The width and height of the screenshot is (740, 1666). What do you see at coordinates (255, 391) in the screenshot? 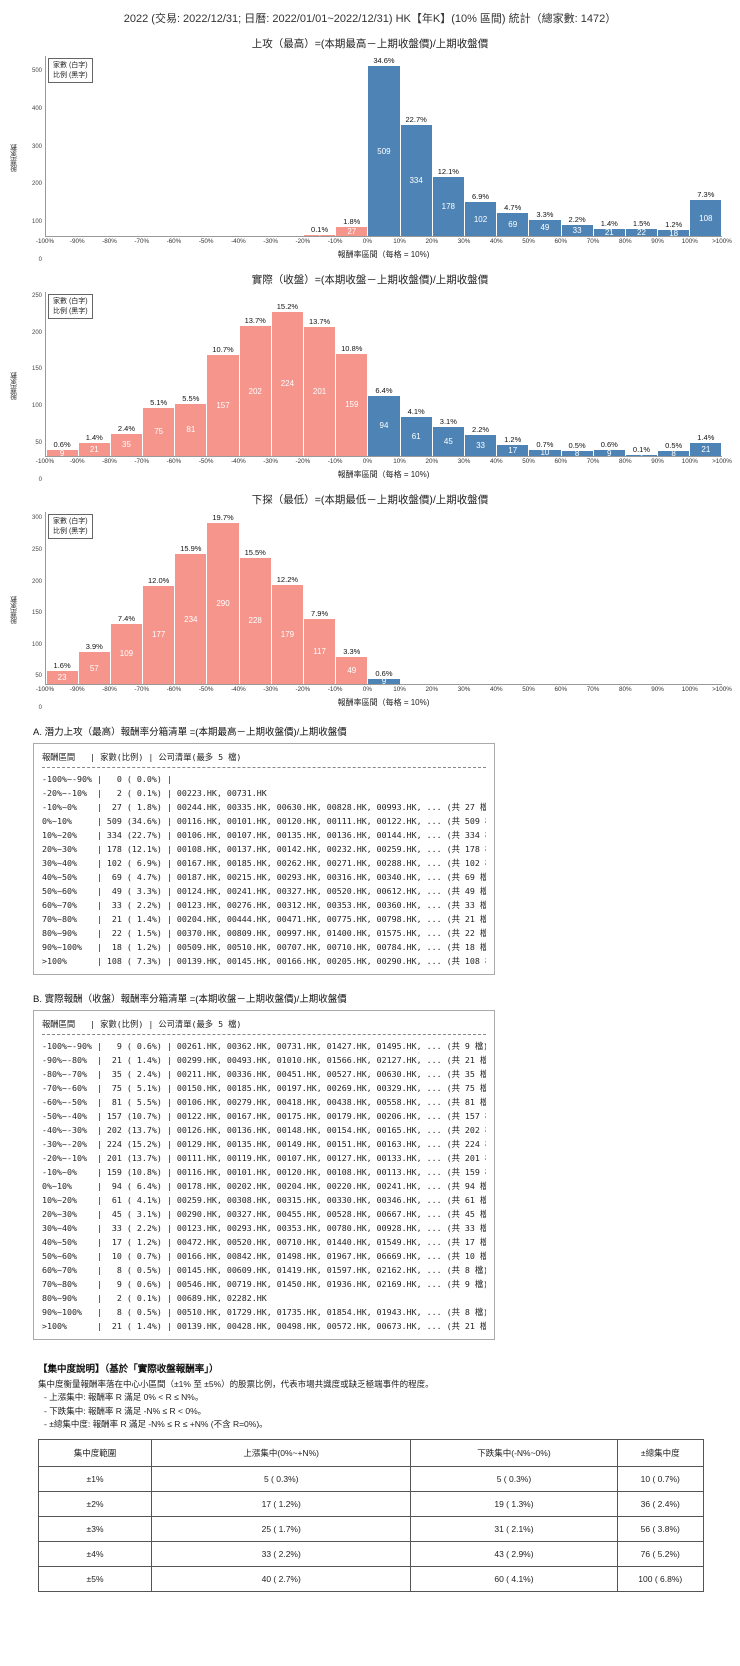
I see `bar-count-label: 202` at bounding box center [255, 391].